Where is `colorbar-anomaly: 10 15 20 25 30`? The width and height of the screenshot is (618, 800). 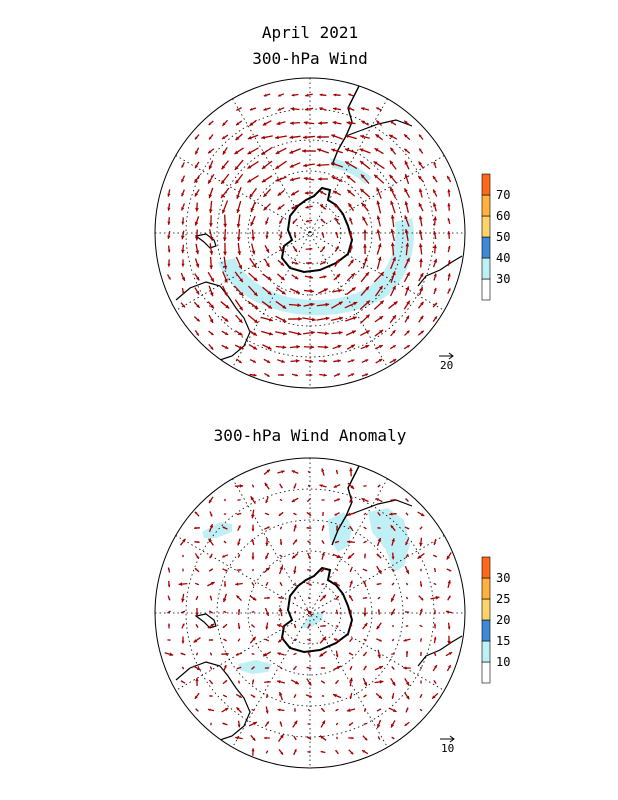
colorbar-anomaly: 10 15 20 25 30 is located at coordinates (495, 620).